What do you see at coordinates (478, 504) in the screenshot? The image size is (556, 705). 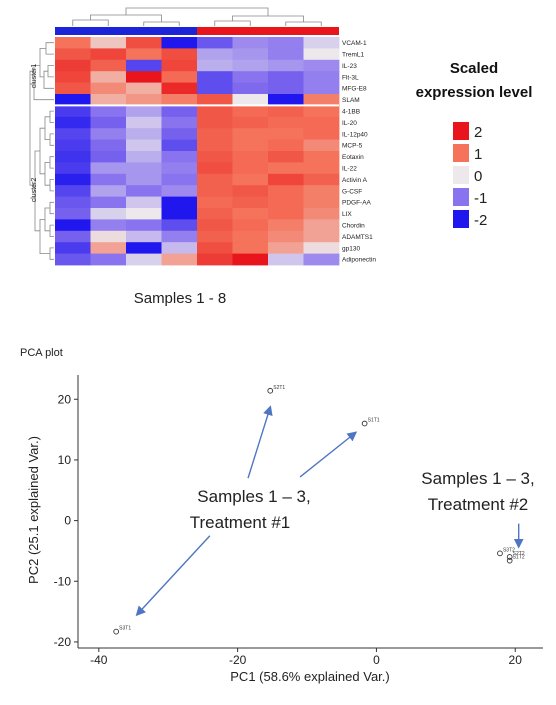 I see `annotation-treatment-2-line2: Treatment #2` at bounding box center [478, 504].